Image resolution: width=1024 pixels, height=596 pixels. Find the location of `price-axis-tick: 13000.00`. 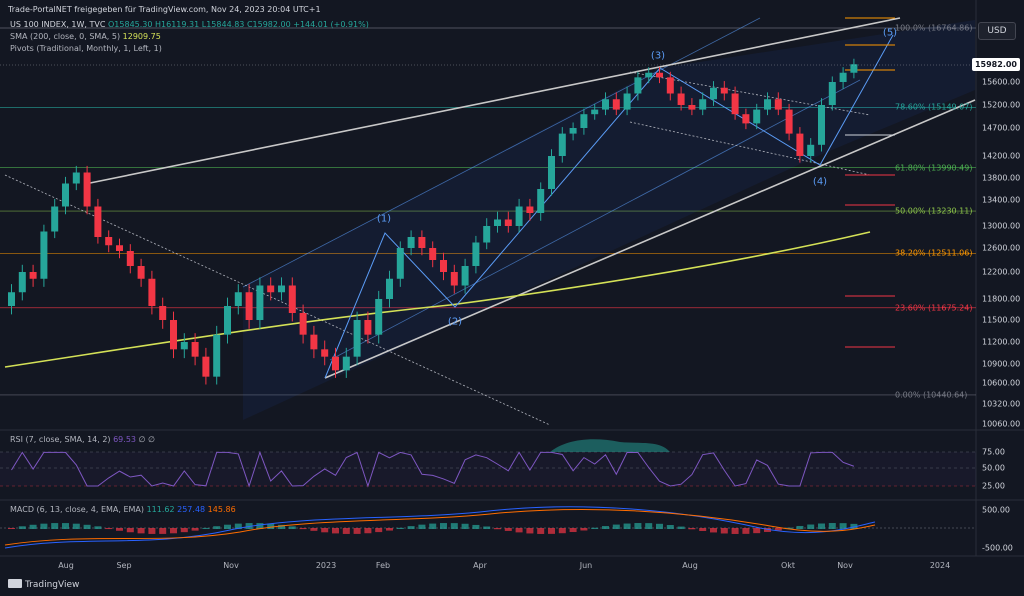

price-axis-tick: 13000.00 is located at coordinates (1001, 226).